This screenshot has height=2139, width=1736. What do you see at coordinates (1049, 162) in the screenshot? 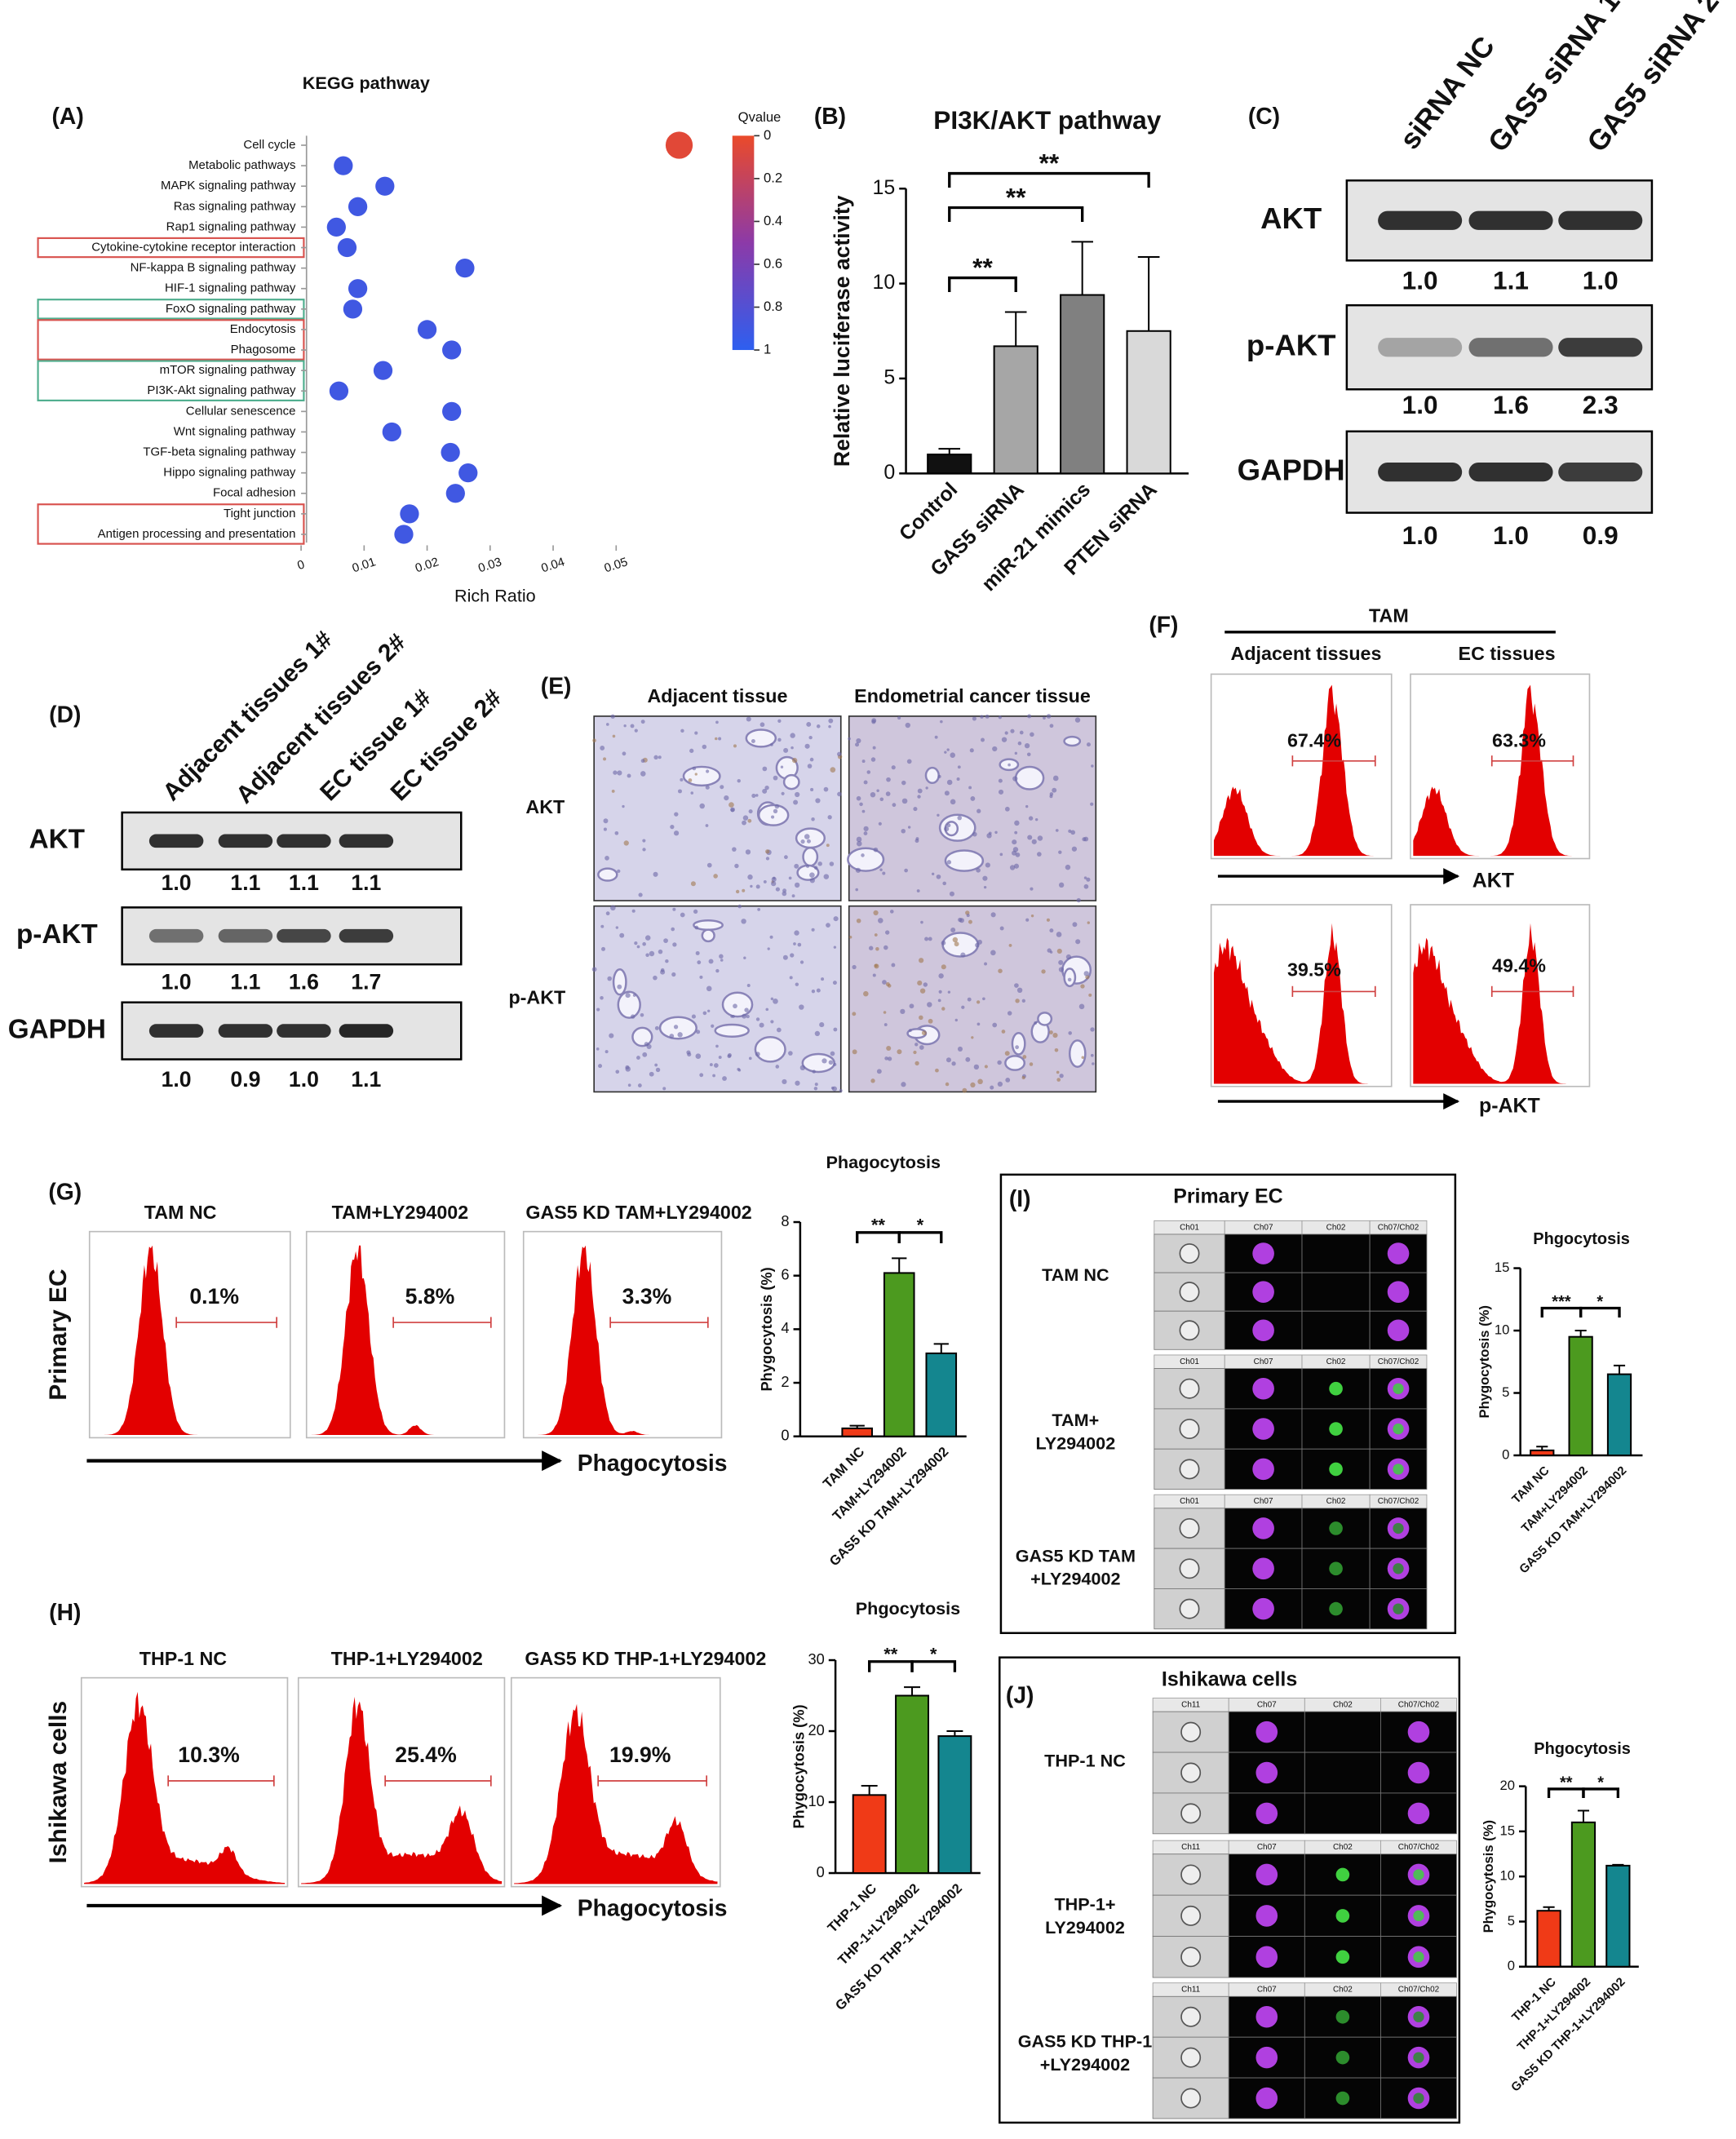
I see `significance-label: **` at bounding box center [1049, 162].